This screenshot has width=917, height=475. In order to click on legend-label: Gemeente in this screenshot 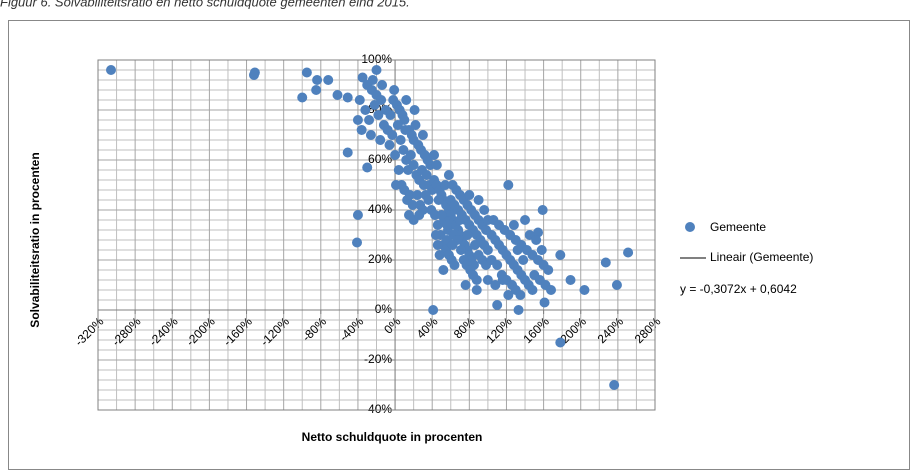, I will do `click(738, 227)`.